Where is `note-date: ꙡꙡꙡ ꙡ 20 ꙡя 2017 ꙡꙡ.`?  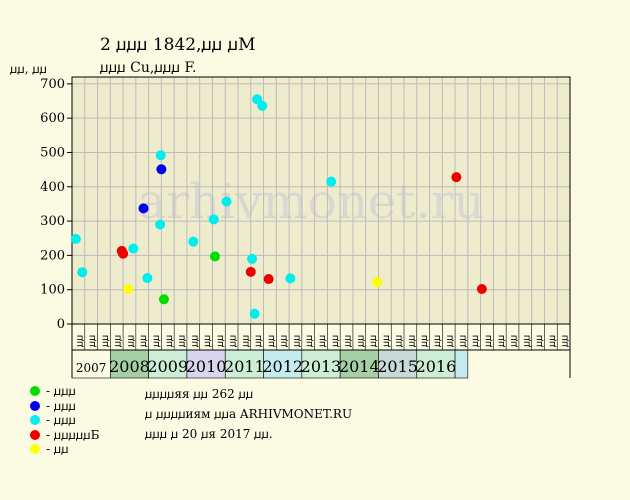 note-date: ꙡꙡꙡ ꙡ 20 ꙡя 2017 ꙡꙡ. is located at coordinates (209, 434).